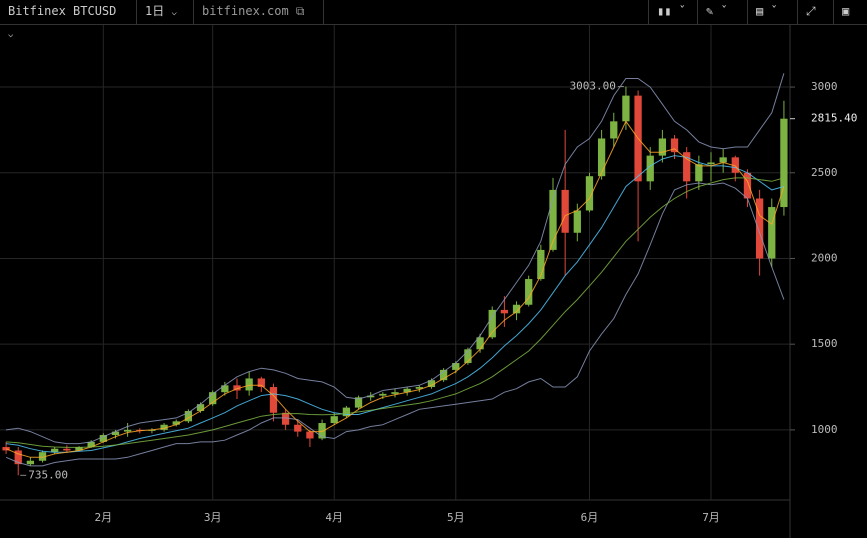 The image size is (867, 538). What do you see at coordinates (334, 517) in the screenshot?
I see `x-tick-label: 4月` at bounding box center [334, 517].